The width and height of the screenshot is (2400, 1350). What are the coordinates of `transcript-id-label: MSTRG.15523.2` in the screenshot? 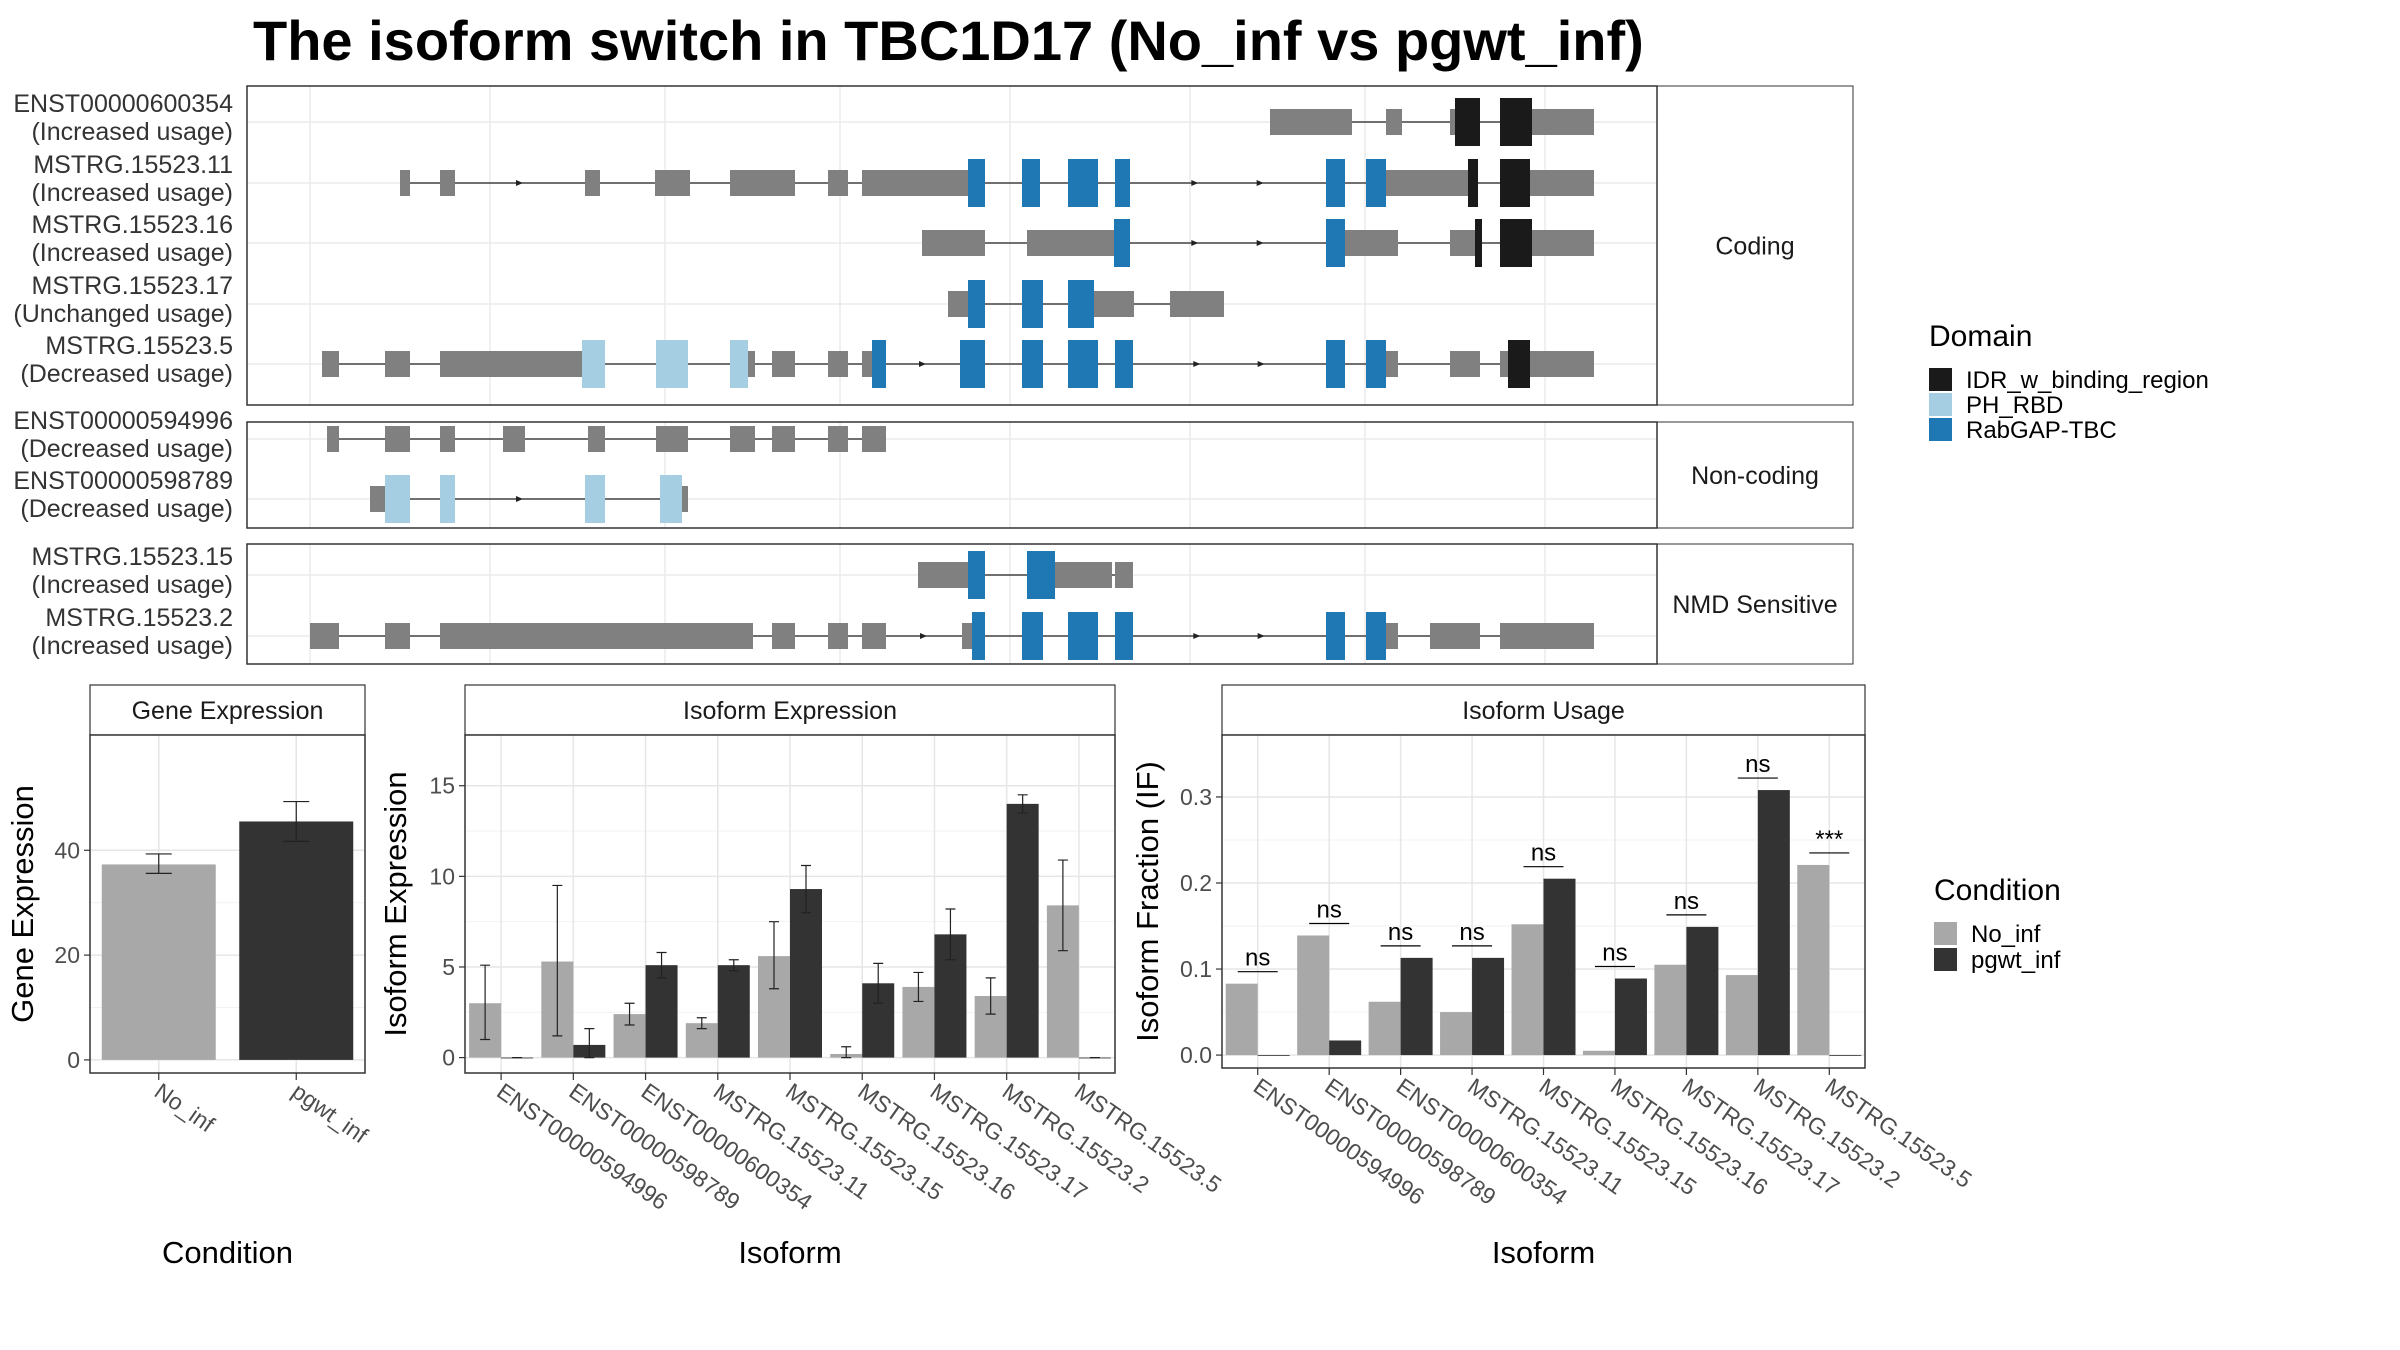 It's located at (139, 618).